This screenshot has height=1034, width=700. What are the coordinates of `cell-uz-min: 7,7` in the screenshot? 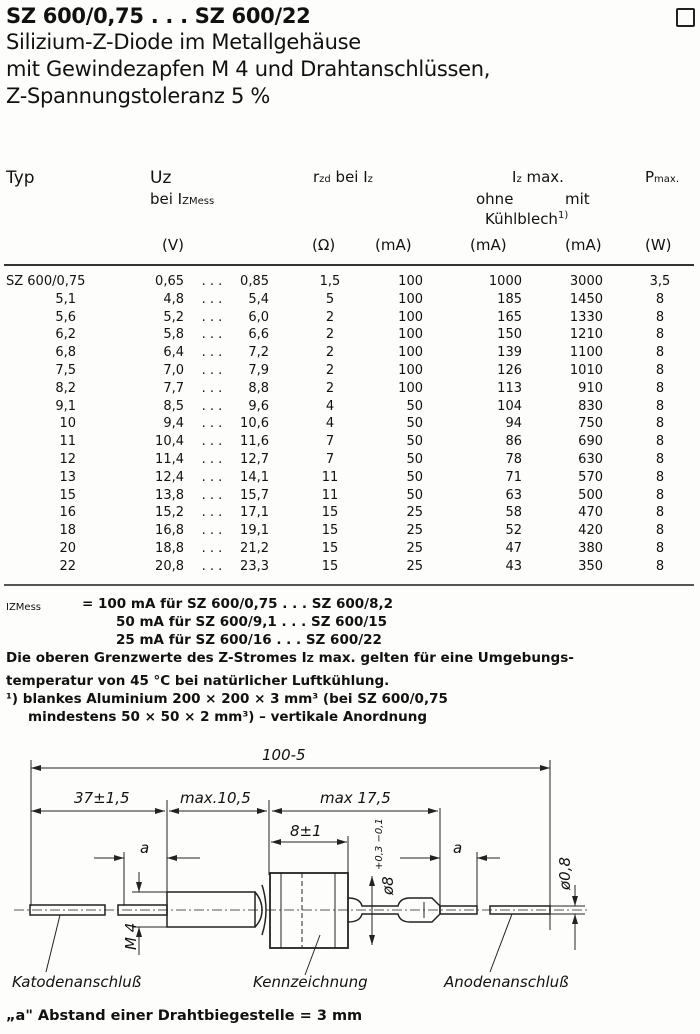 It's located at (173, 388).